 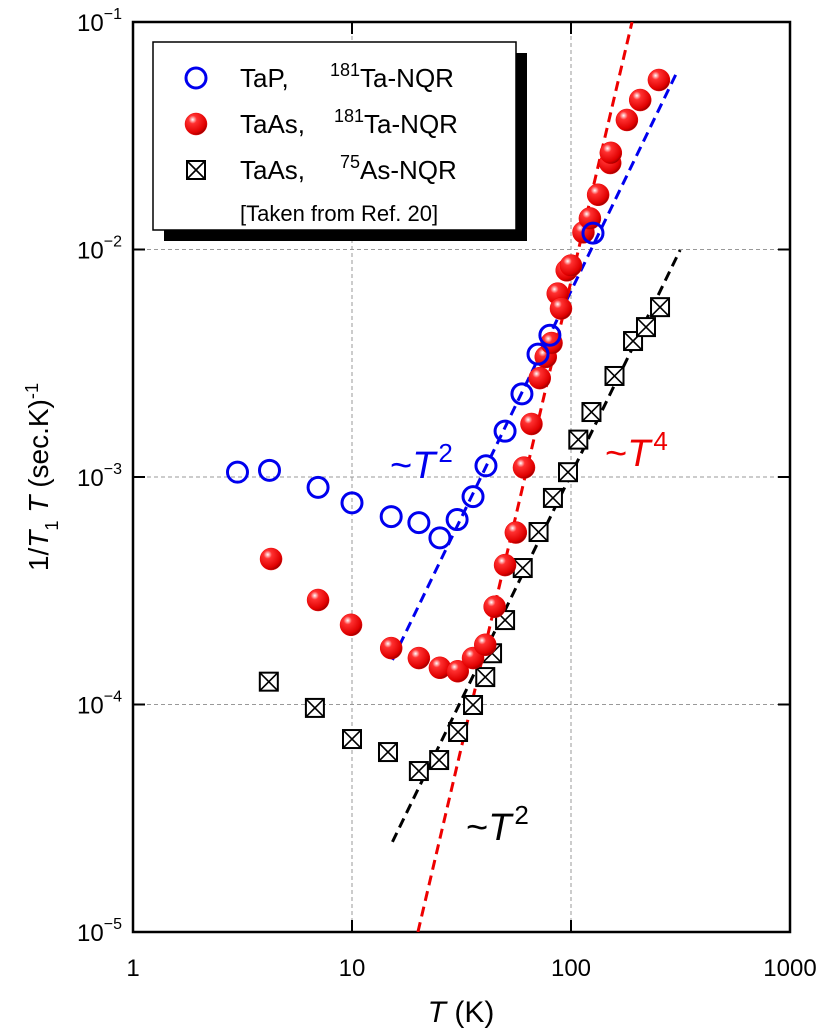 I want to click on y-tick-label: 10⁻⁵, so click(x=99, y=931).